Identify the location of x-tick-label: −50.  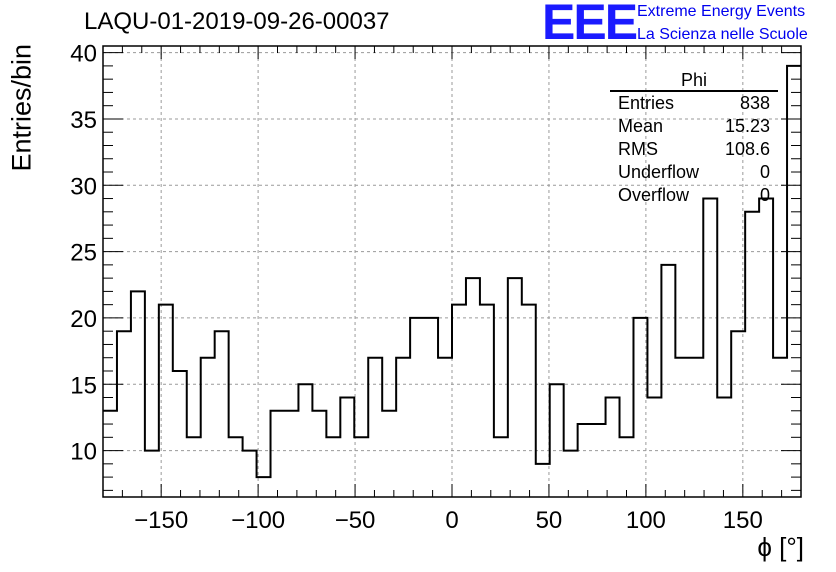
(355, 520).